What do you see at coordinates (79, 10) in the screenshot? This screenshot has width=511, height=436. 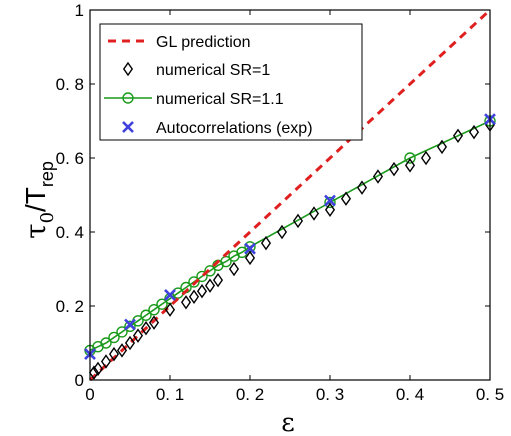 I see `y-tick-label: 1` at bounding box center [79, 10].